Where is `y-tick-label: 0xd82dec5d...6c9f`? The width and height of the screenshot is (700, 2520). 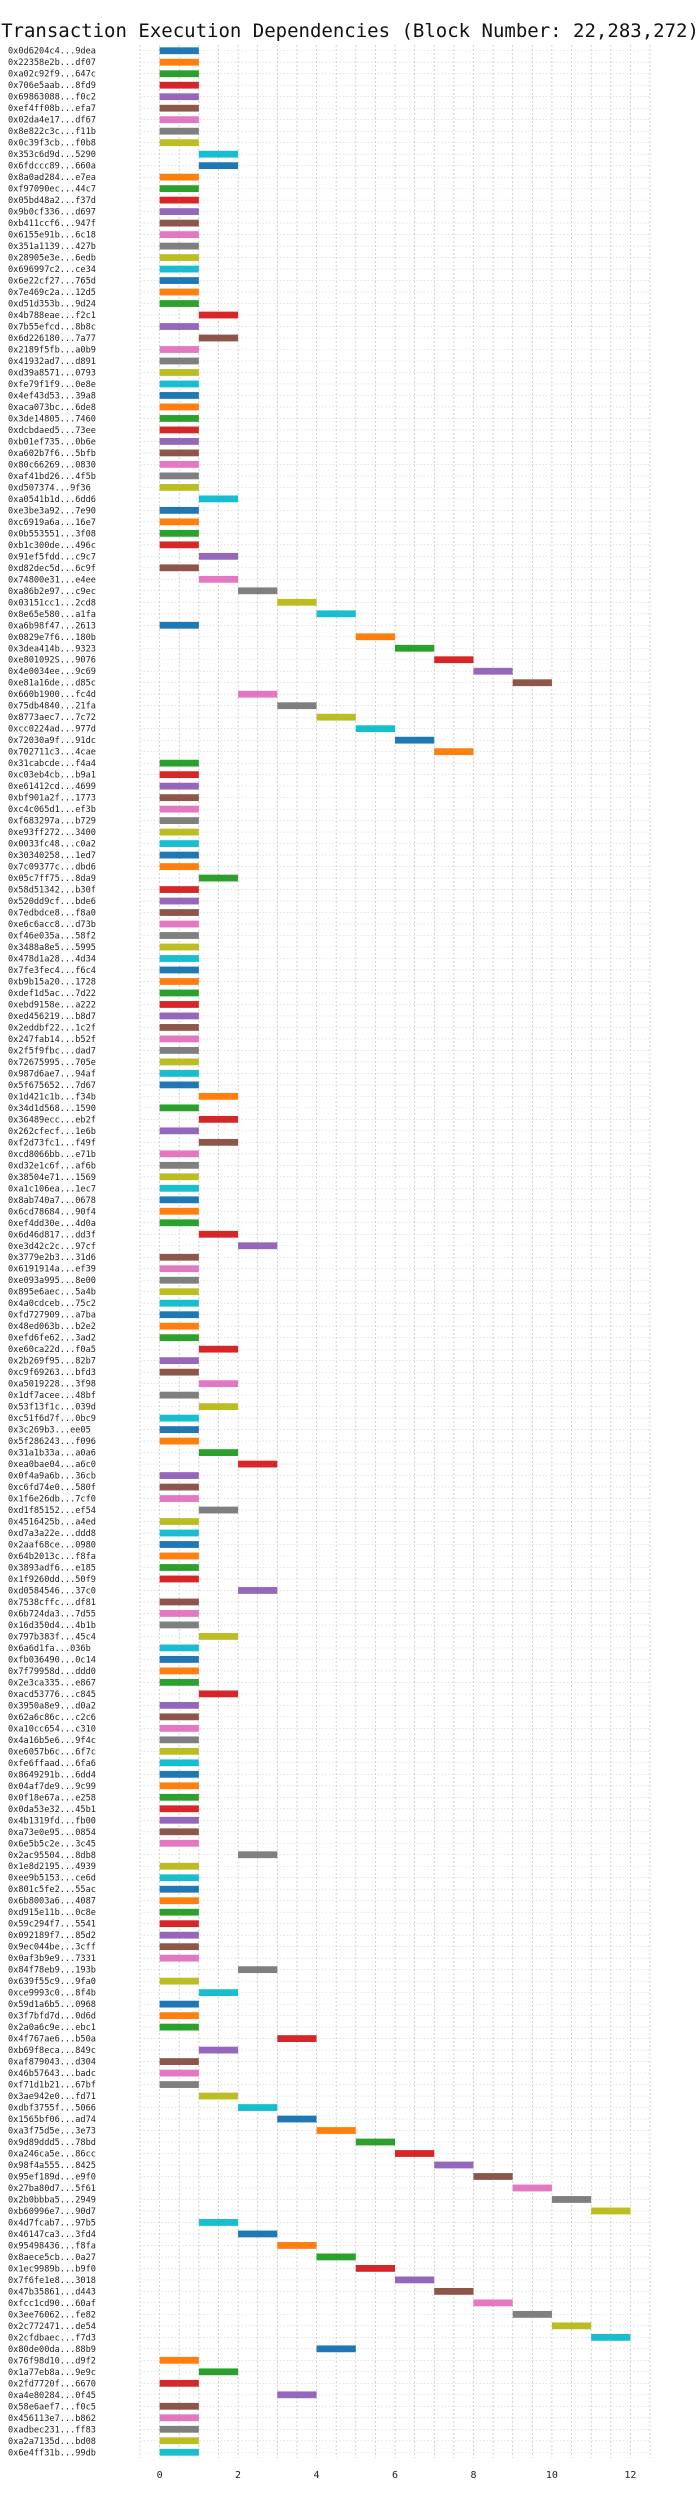
y-tick-label: 0xd82dec5d...6c9f is located at coordinates (52, 569).